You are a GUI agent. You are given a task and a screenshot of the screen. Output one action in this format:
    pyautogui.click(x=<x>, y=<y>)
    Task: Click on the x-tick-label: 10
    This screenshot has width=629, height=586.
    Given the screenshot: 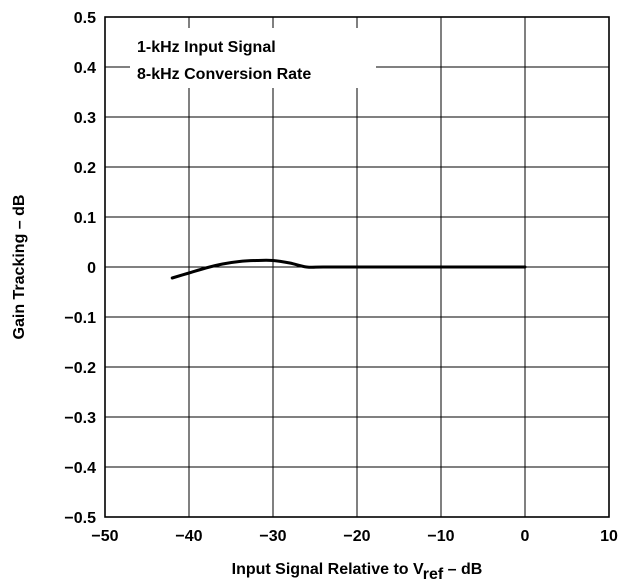 What is the action you would take?
    pyautogui.click(x=609, y=536)
    